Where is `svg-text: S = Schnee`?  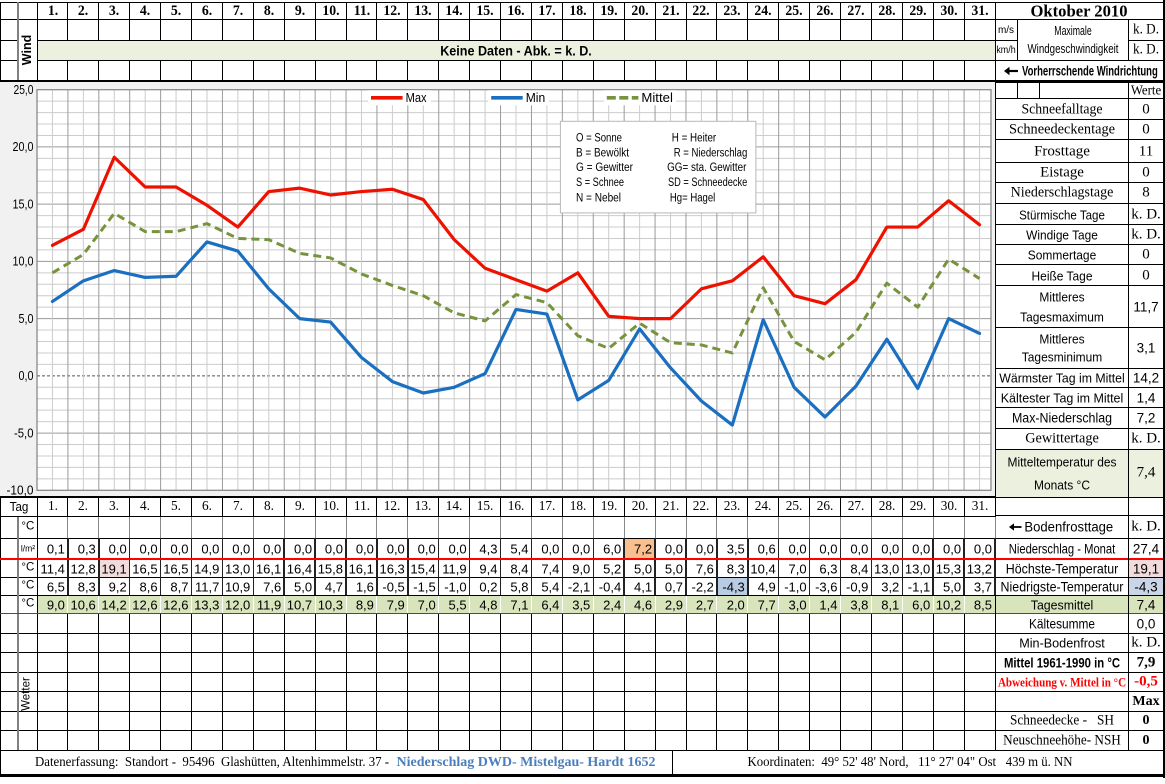
svg-text: S = Schnee is located at coordinates (600, 182).